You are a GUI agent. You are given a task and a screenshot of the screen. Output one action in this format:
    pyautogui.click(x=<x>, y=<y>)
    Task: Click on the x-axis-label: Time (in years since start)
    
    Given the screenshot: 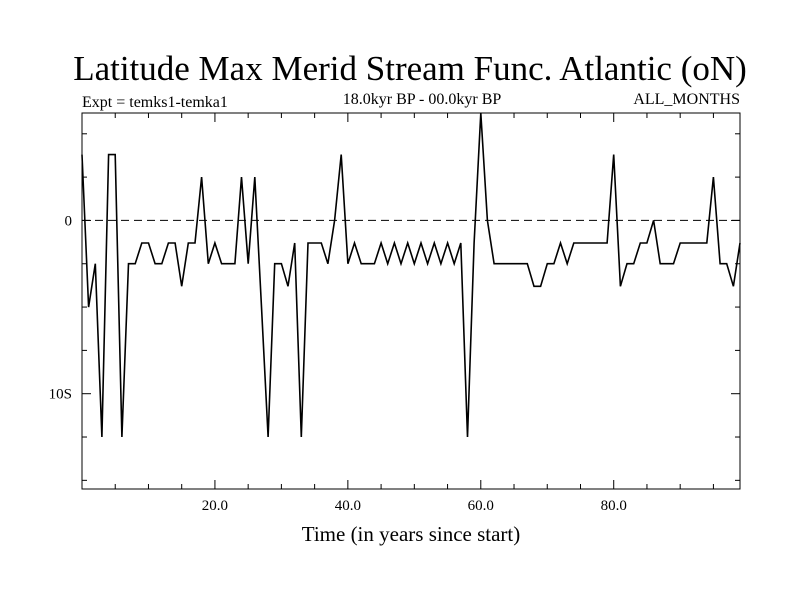 What is the action you would take?
    pyautogui.click(x=411, y=534)
    